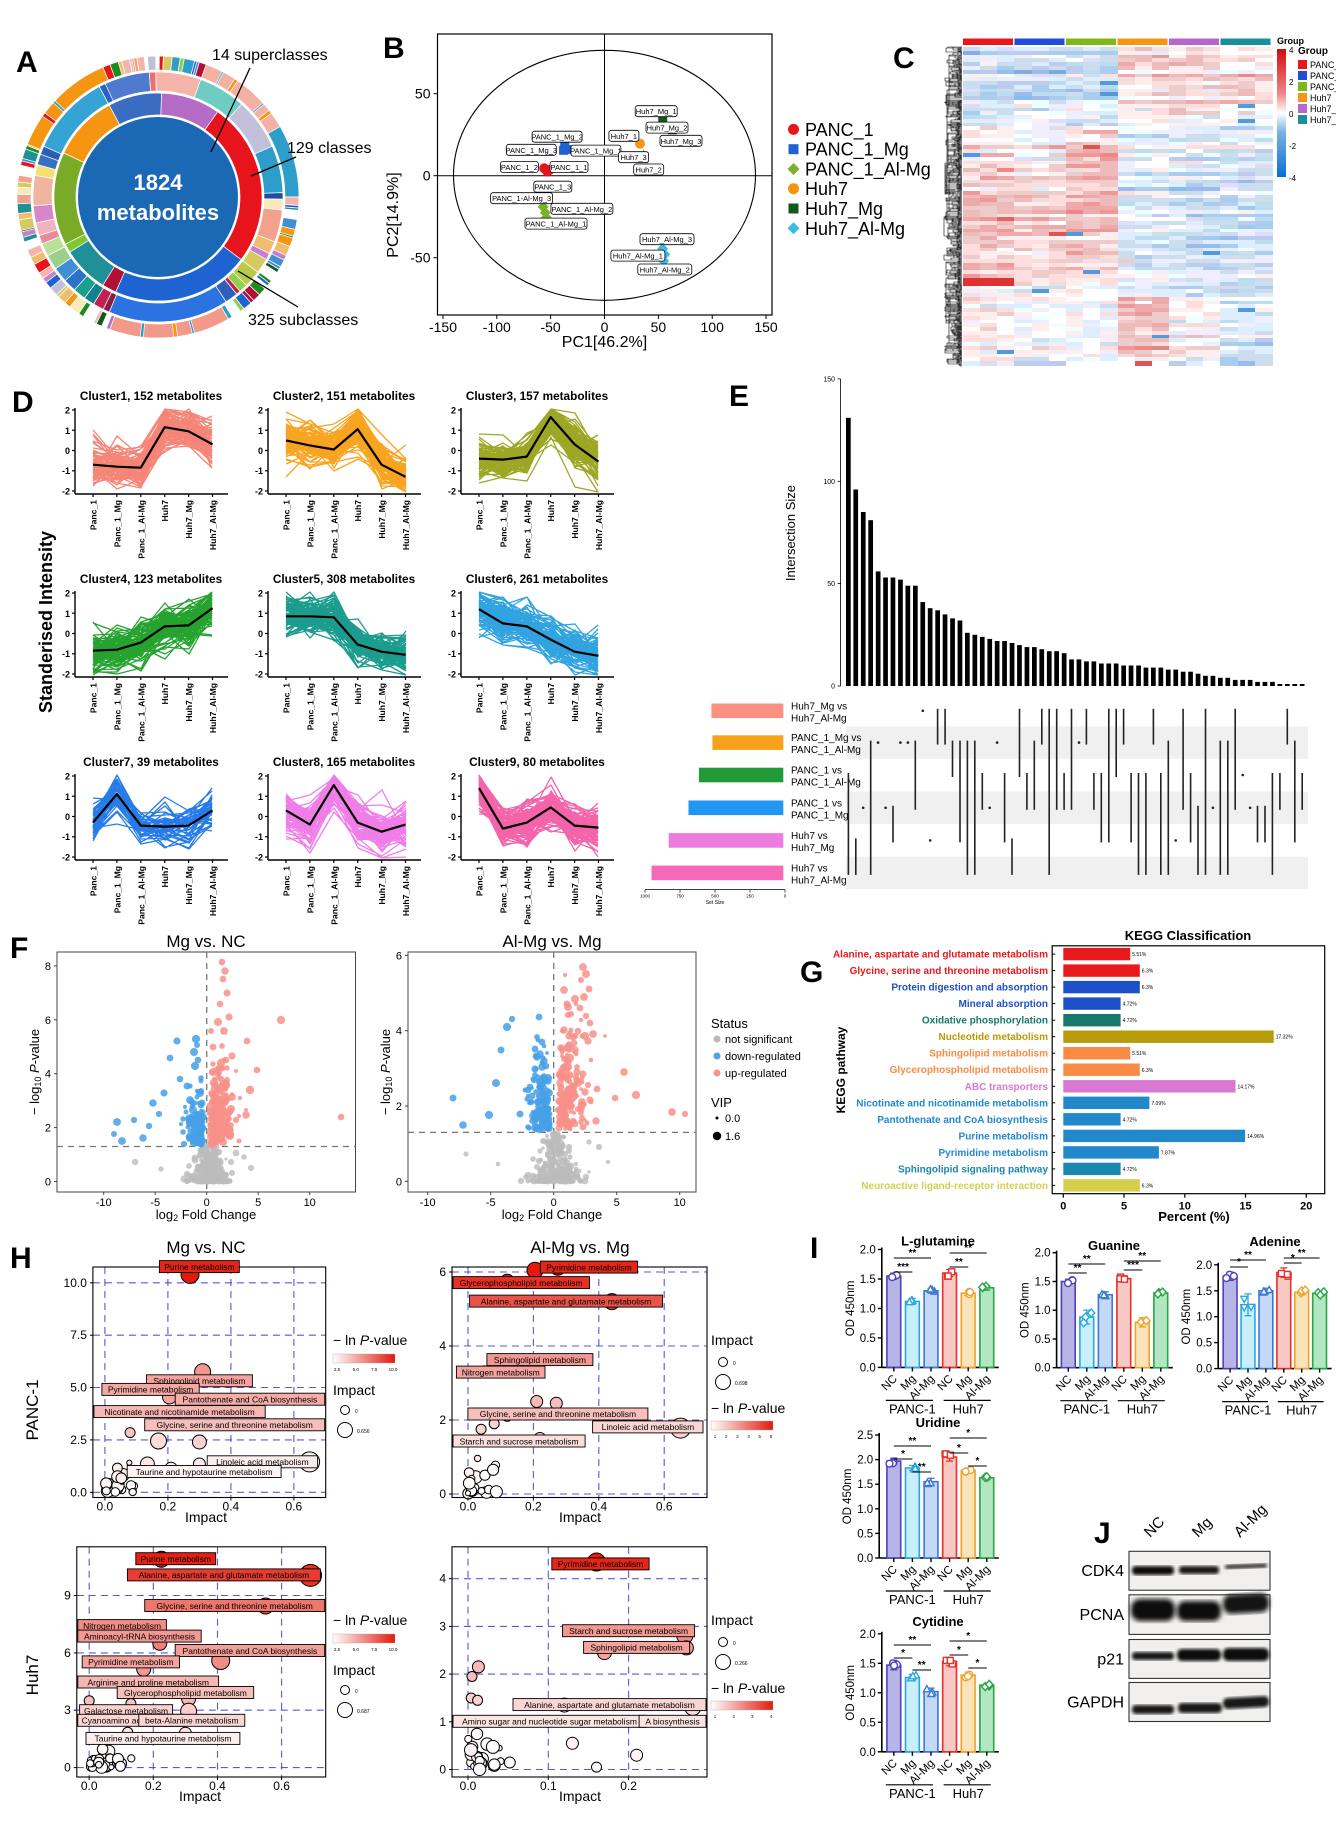 The image size is (1336, 1822). Describe the element at coordinates (649, 170) in the screenshot. I see `svg-text: Huh7_2` at that location.